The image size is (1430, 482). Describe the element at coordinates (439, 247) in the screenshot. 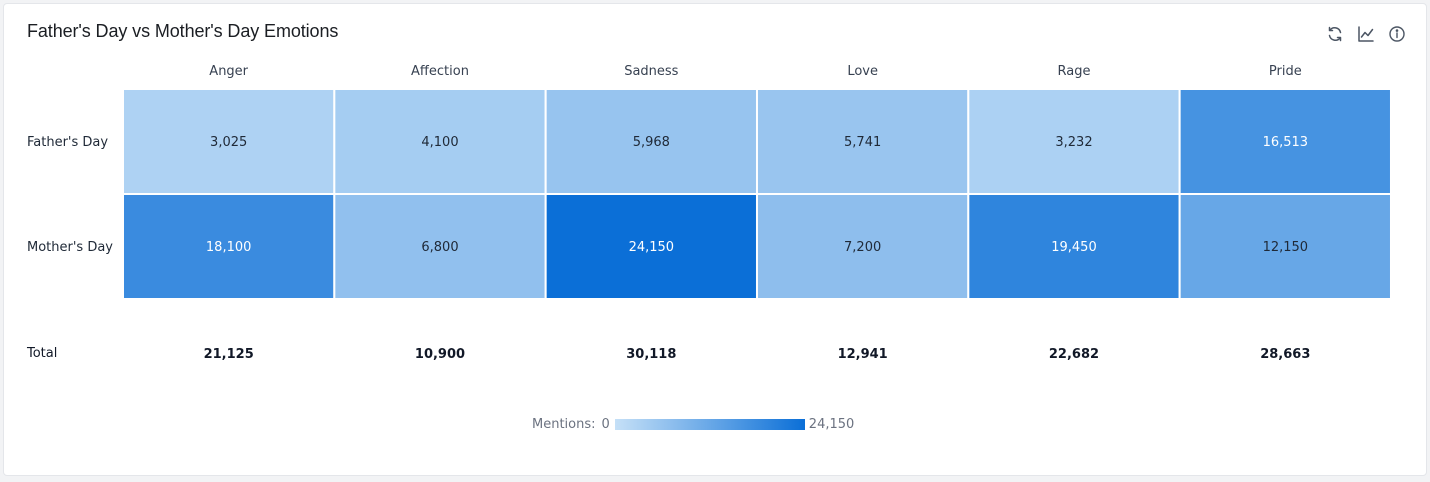

I see `cell-value-label: 6,800` at that location.